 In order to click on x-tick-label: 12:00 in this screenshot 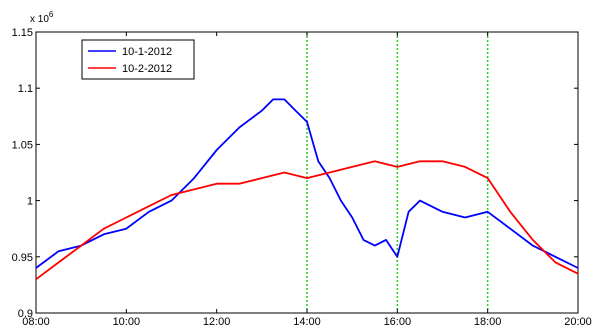, I will do `click(217, 322)`.